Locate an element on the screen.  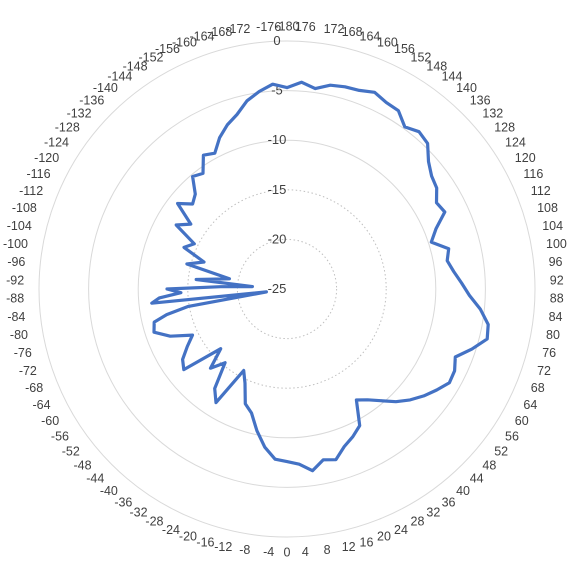
angular-tick-label: 136 is located at coordinates (480, 100).